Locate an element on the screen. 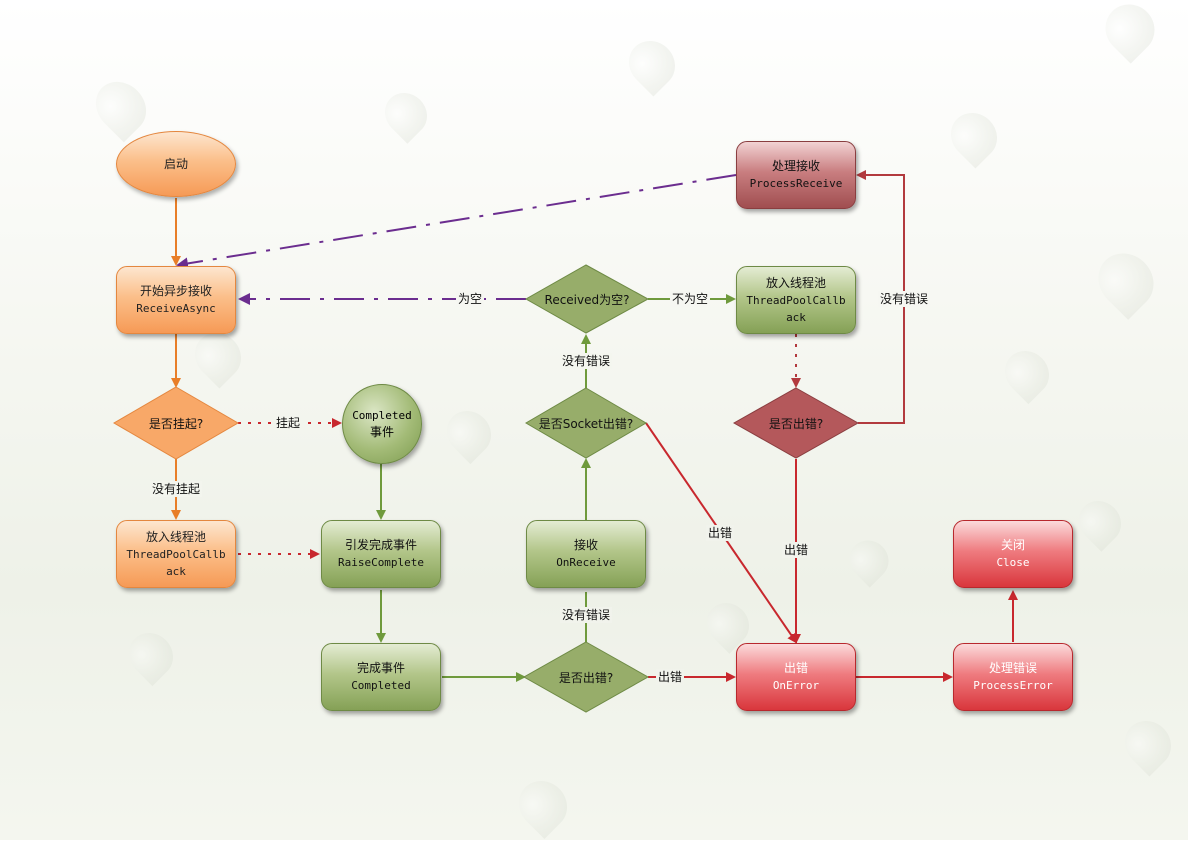 The image size is (1188, 844). start-node: 启动 is located at coordinates (176, 164).